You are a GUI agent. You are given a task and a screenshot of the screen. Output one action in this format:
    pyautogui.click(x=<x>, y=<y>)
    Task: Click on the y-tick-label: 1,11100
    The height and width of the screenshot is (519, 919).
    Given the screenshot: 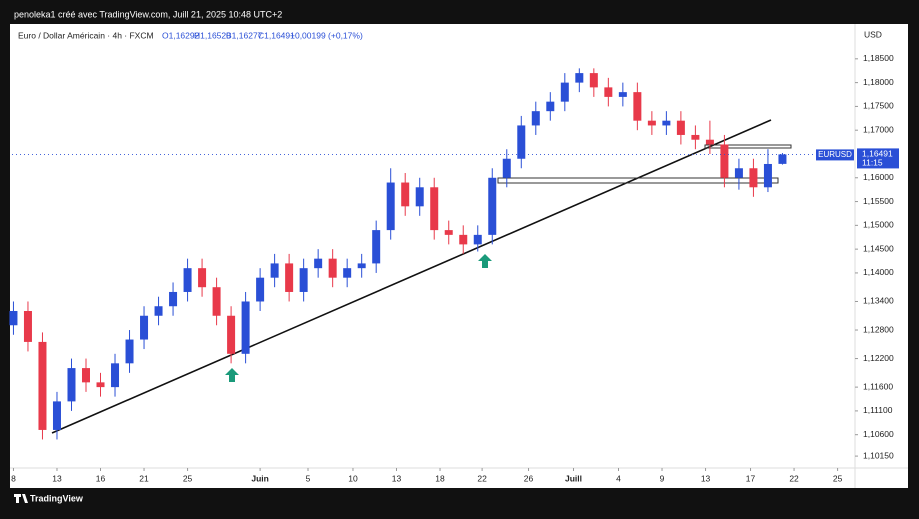 What is the action you would take?
    pyautogui.click(x=878, y=410)
    